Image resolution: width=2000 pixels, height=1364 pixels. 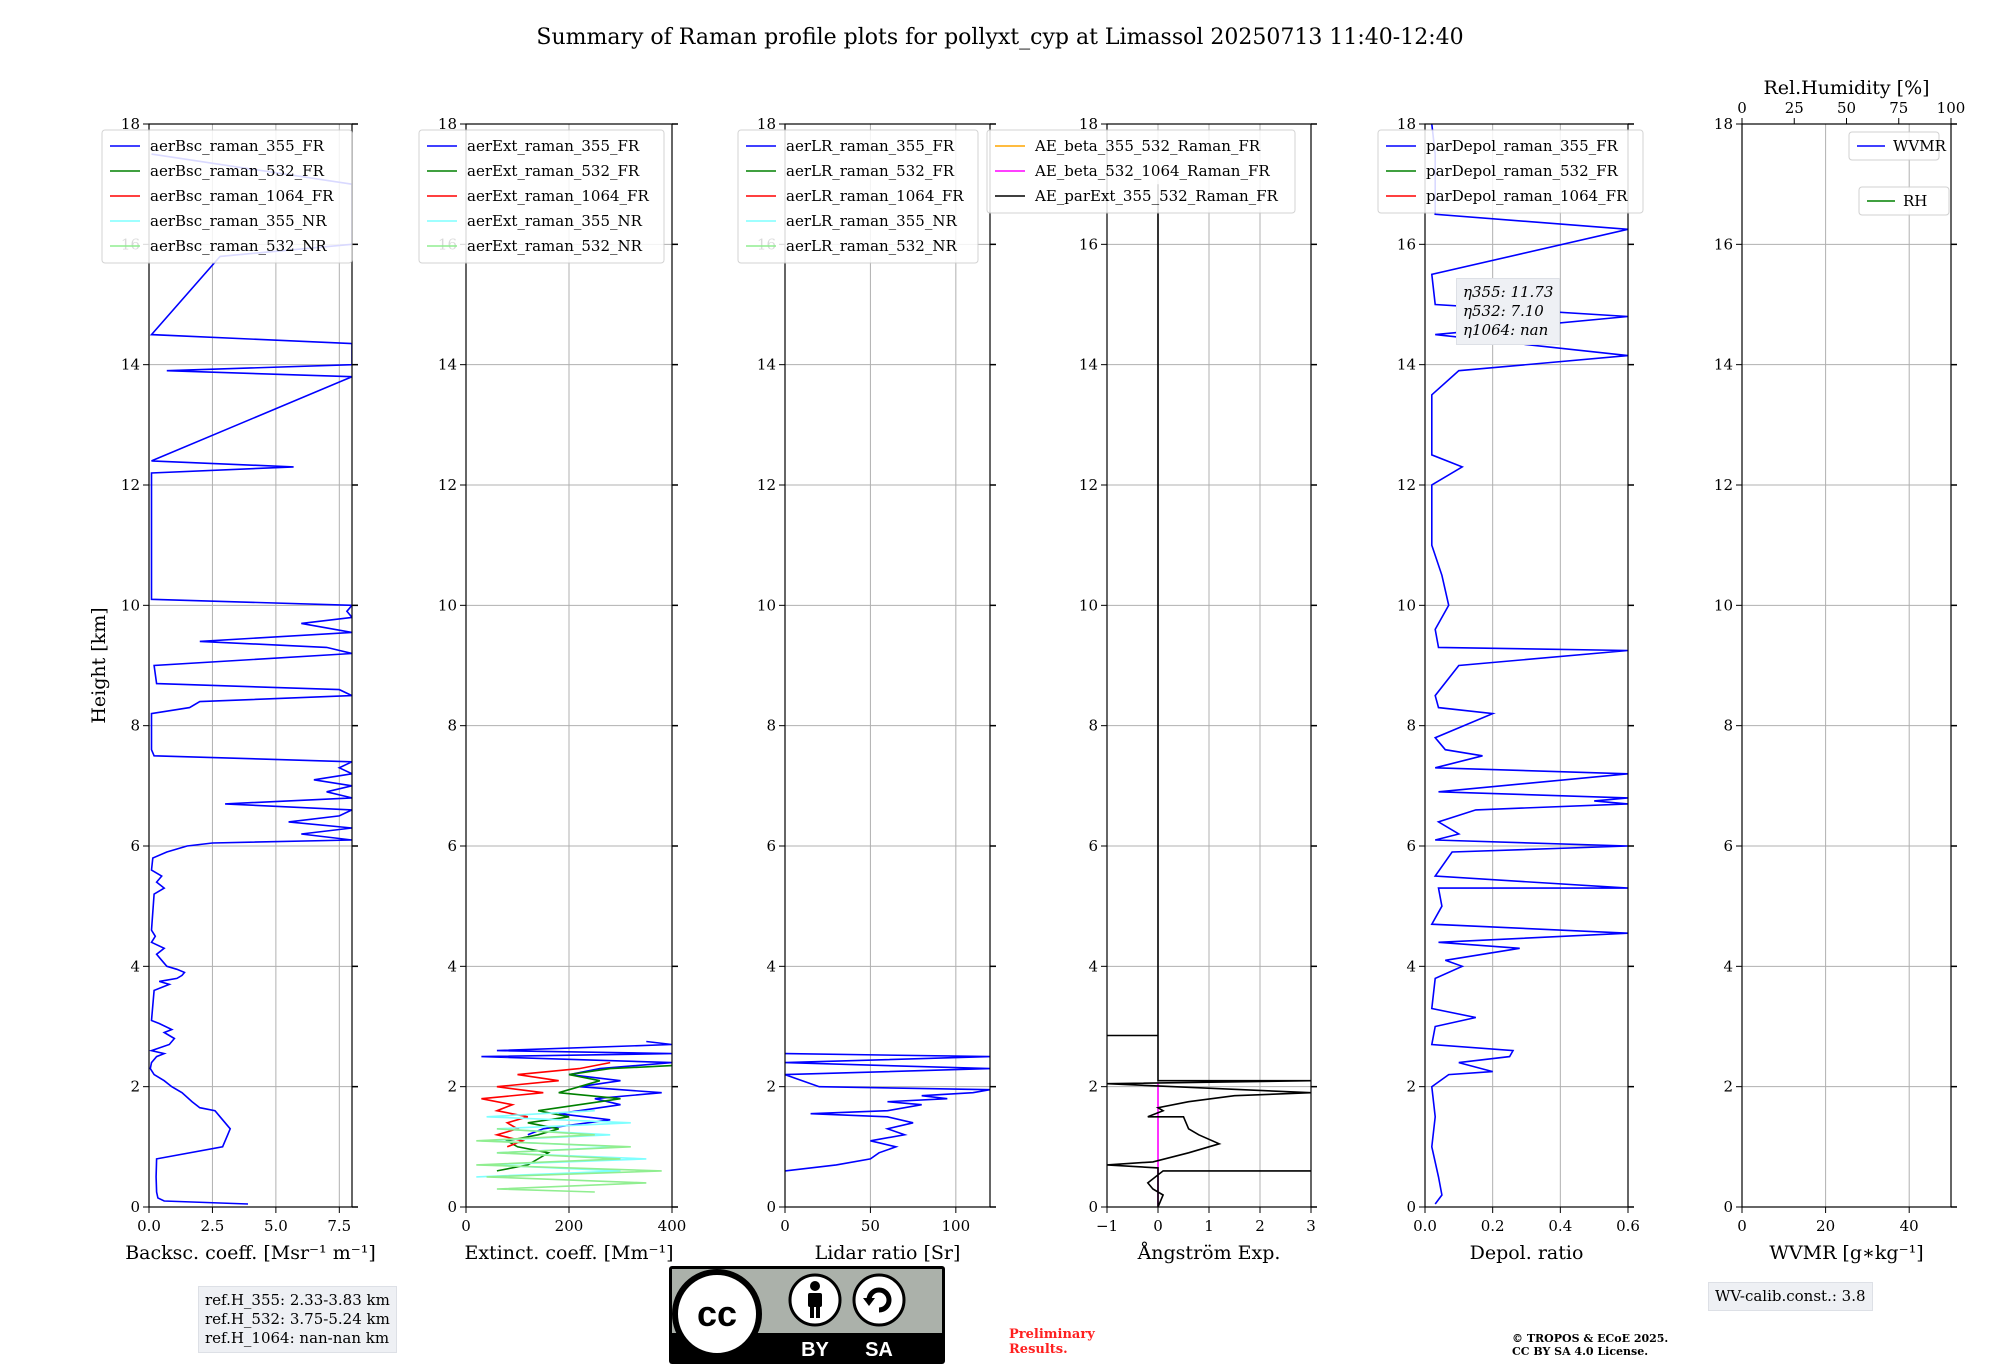 What do you see at coordinates (569, 1226) in the screenshot?
I see `x-tick-label: 200` at bounding box center [569, 1226].